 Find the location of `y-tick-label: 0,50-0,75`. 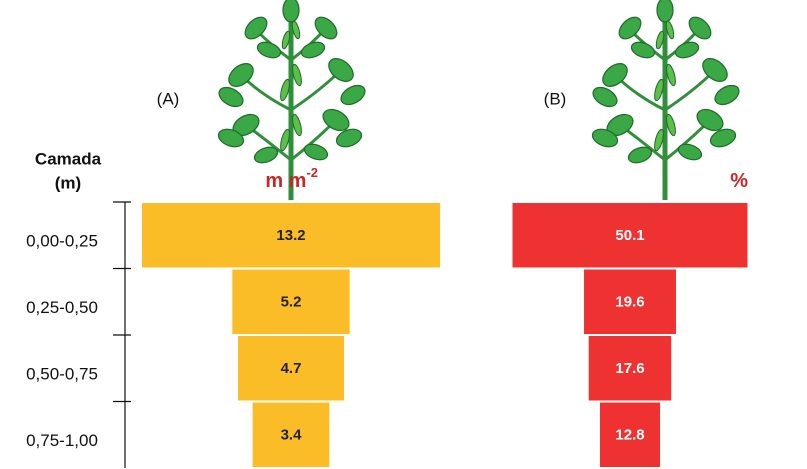

y-tick-label: 0,50-0,75 is located at coordinates (62, 374).